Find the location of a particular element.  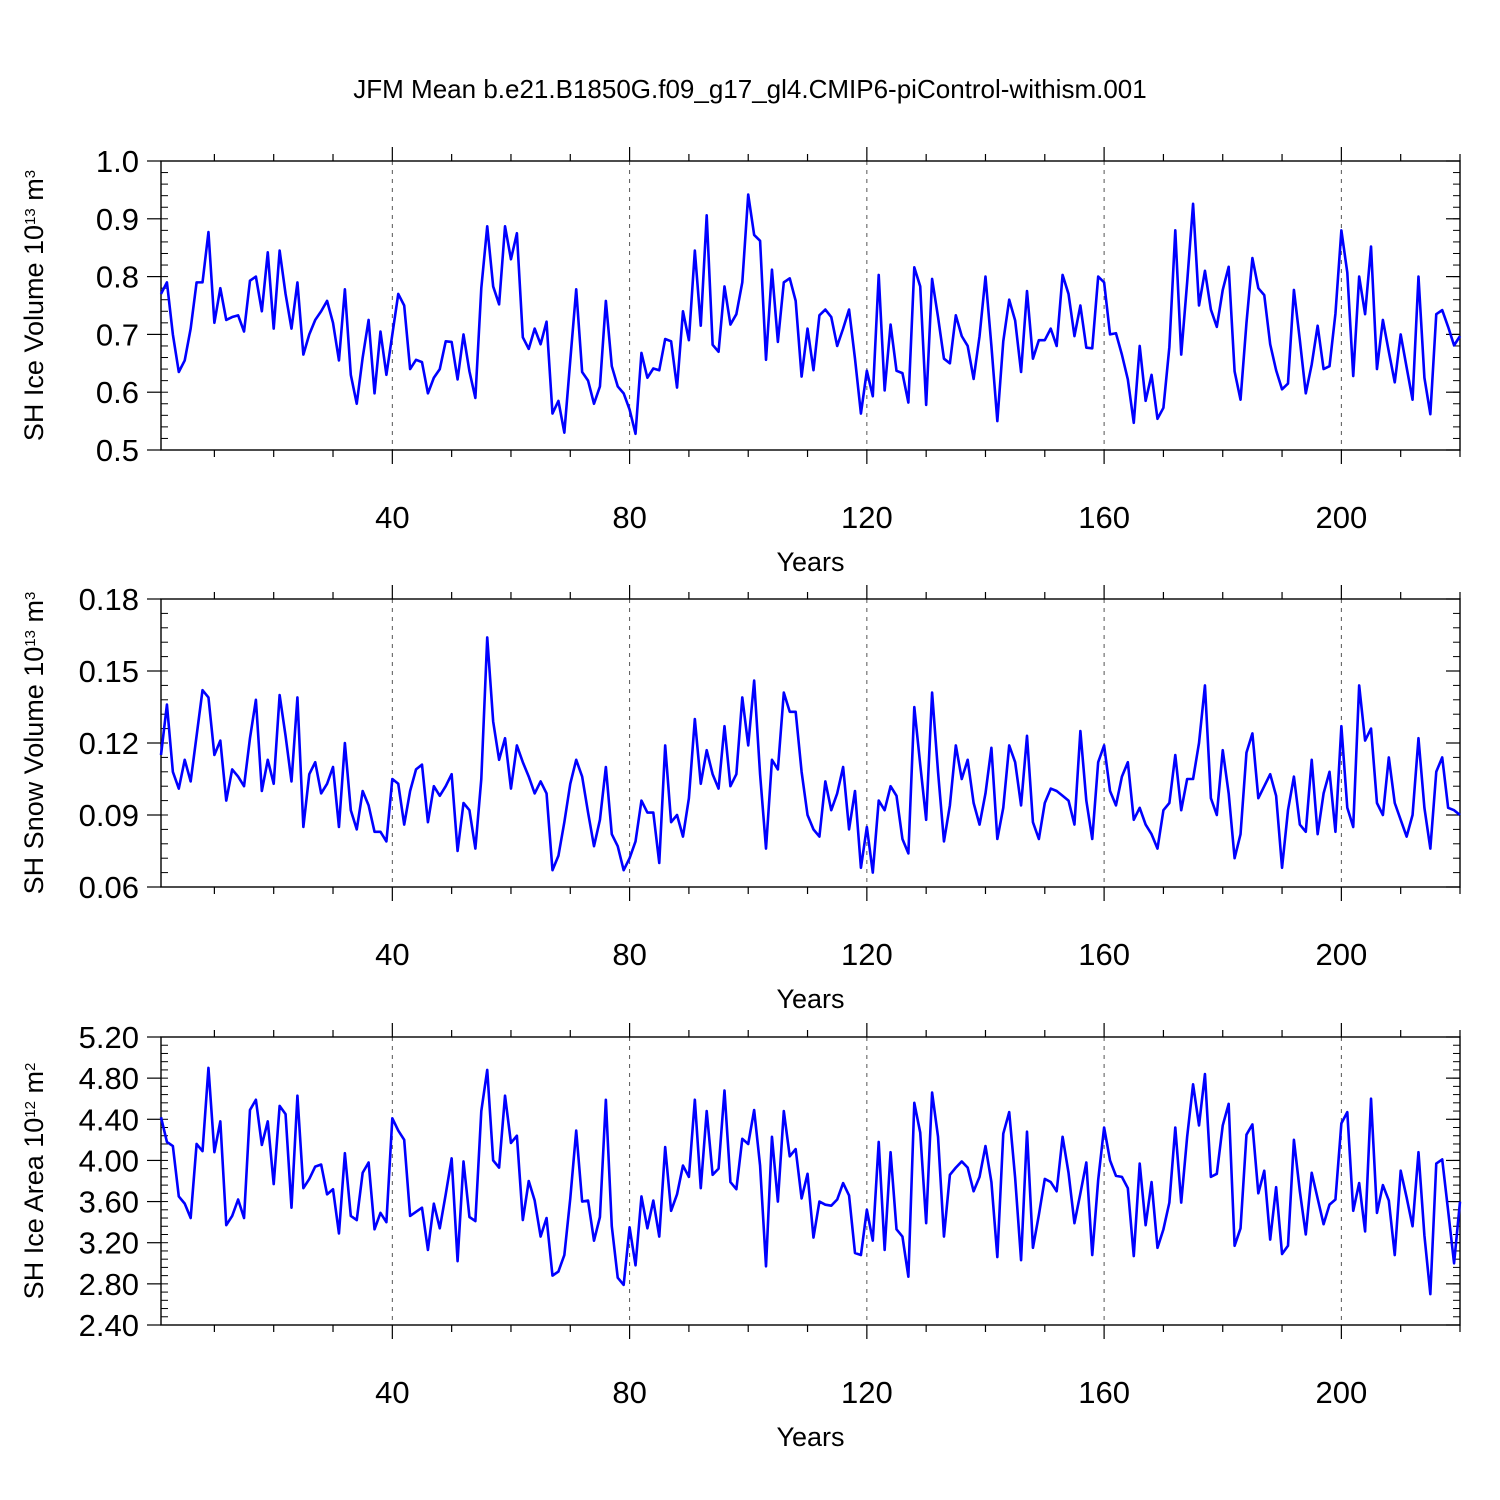

series-line-snow-volume is located at coordinates (810, 755).